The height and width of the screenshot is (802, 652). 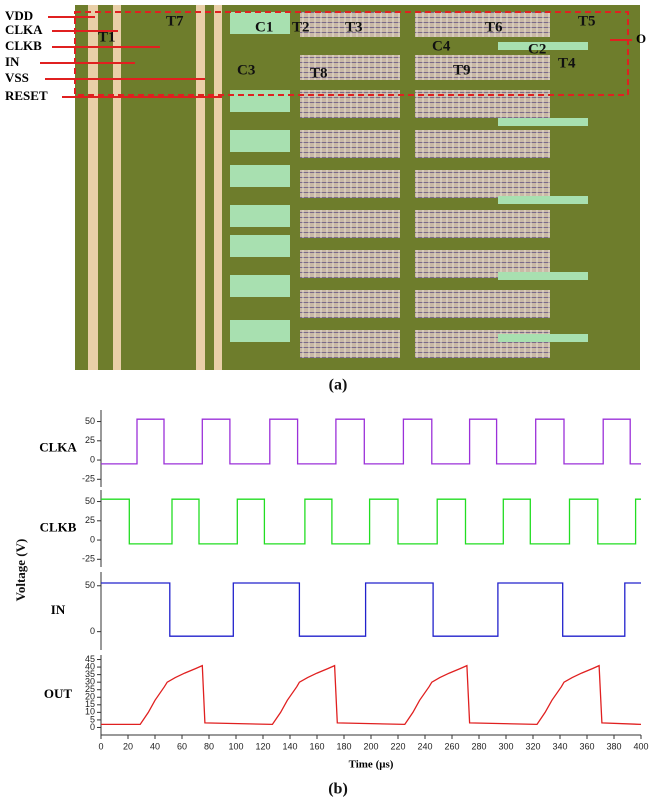 I want to click on y-tick-label: 45, so click(x=90, y=659).